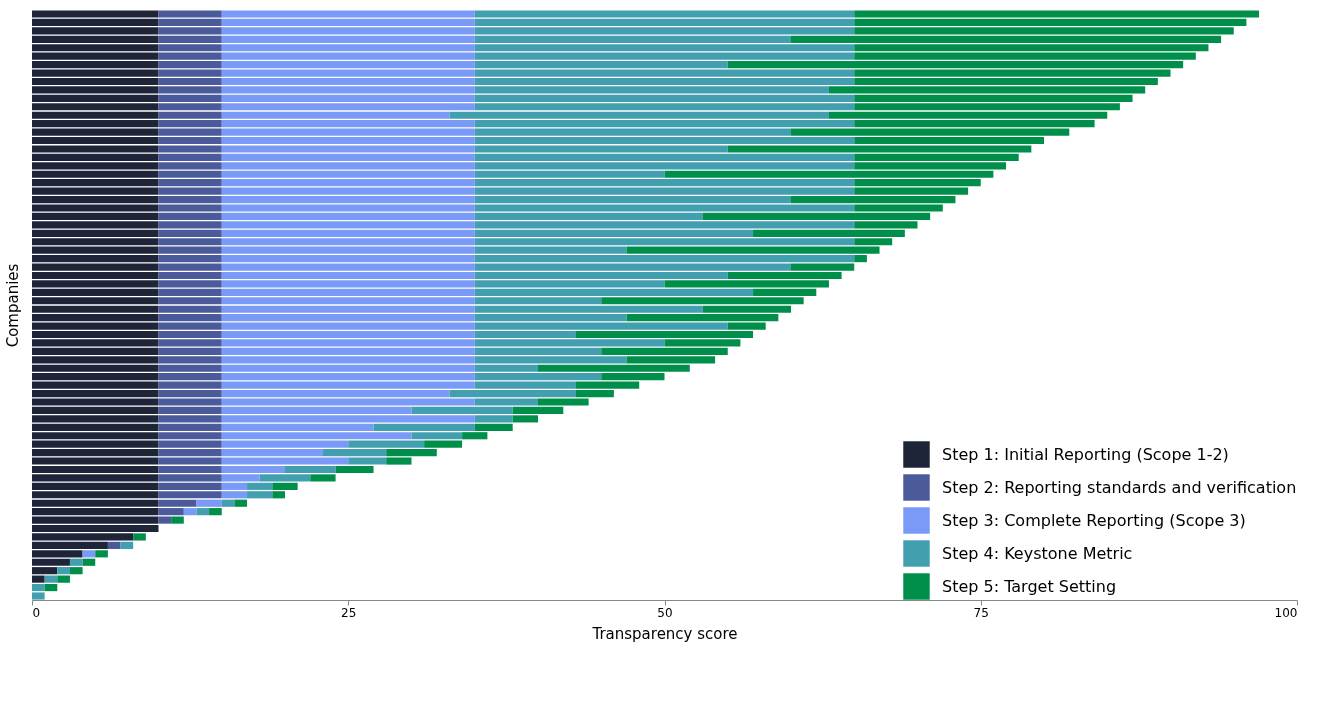 This screenshot has height=704, width=1341. Describe the element at coordinates (1037, 553) in the screenshot. I see `legend-label: Step 4: Keystone Metric` at that location.